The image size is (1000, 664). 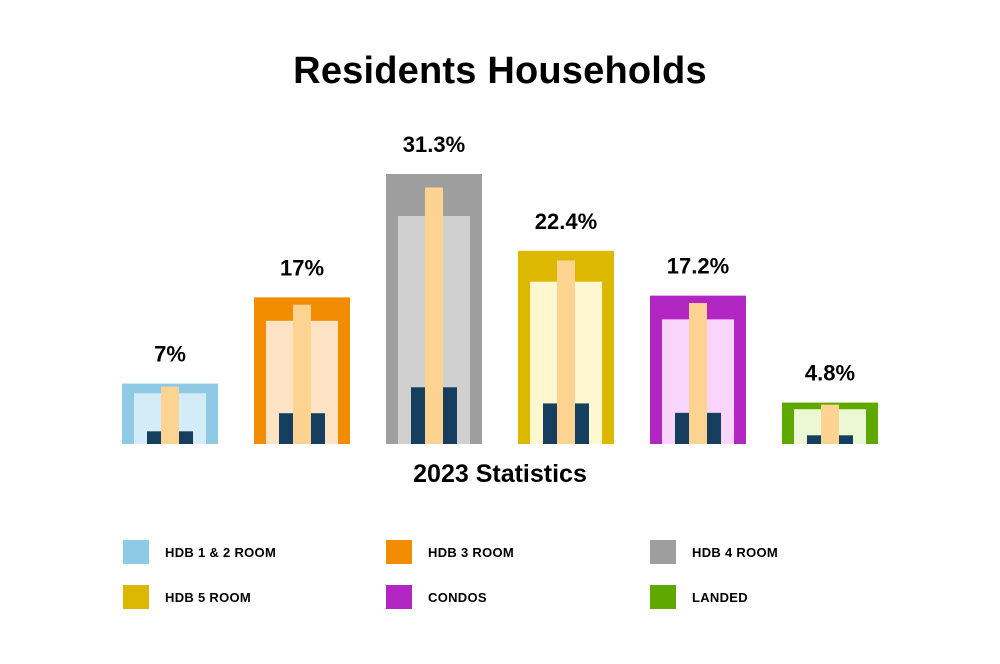 What do you see at coordinates (434, 144) in the screenshot?
I see `bar-value-label: 31.3%` at bounding box center [434, 144].